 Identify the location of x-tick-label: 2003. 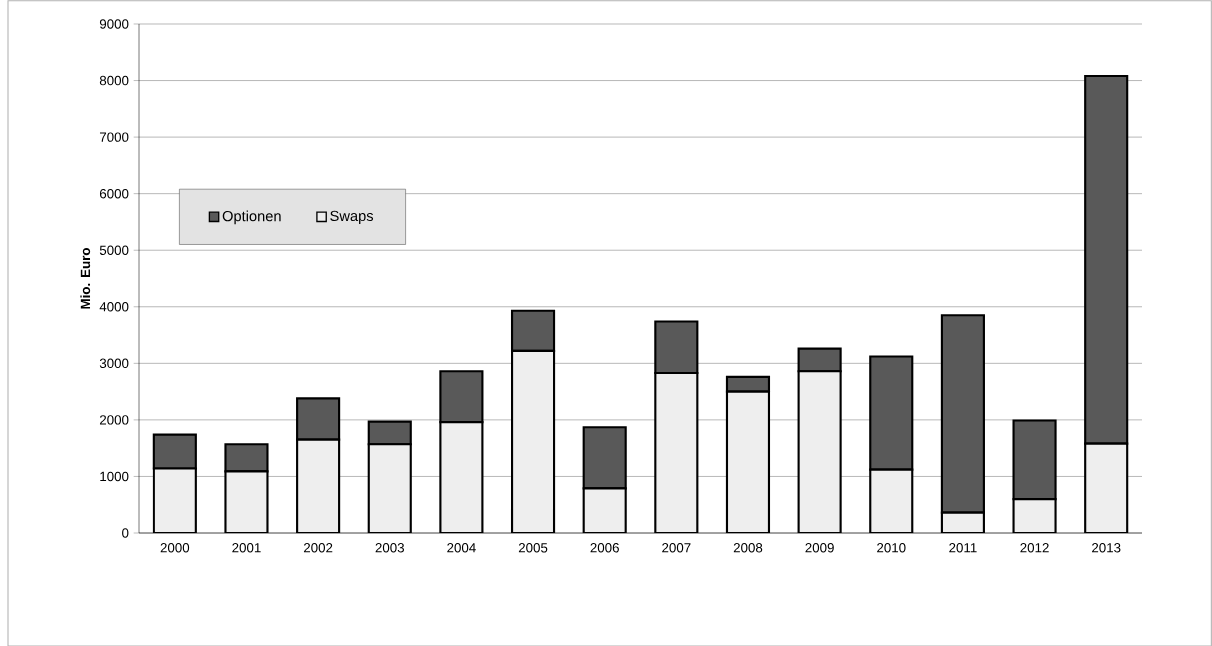
(389, 548).